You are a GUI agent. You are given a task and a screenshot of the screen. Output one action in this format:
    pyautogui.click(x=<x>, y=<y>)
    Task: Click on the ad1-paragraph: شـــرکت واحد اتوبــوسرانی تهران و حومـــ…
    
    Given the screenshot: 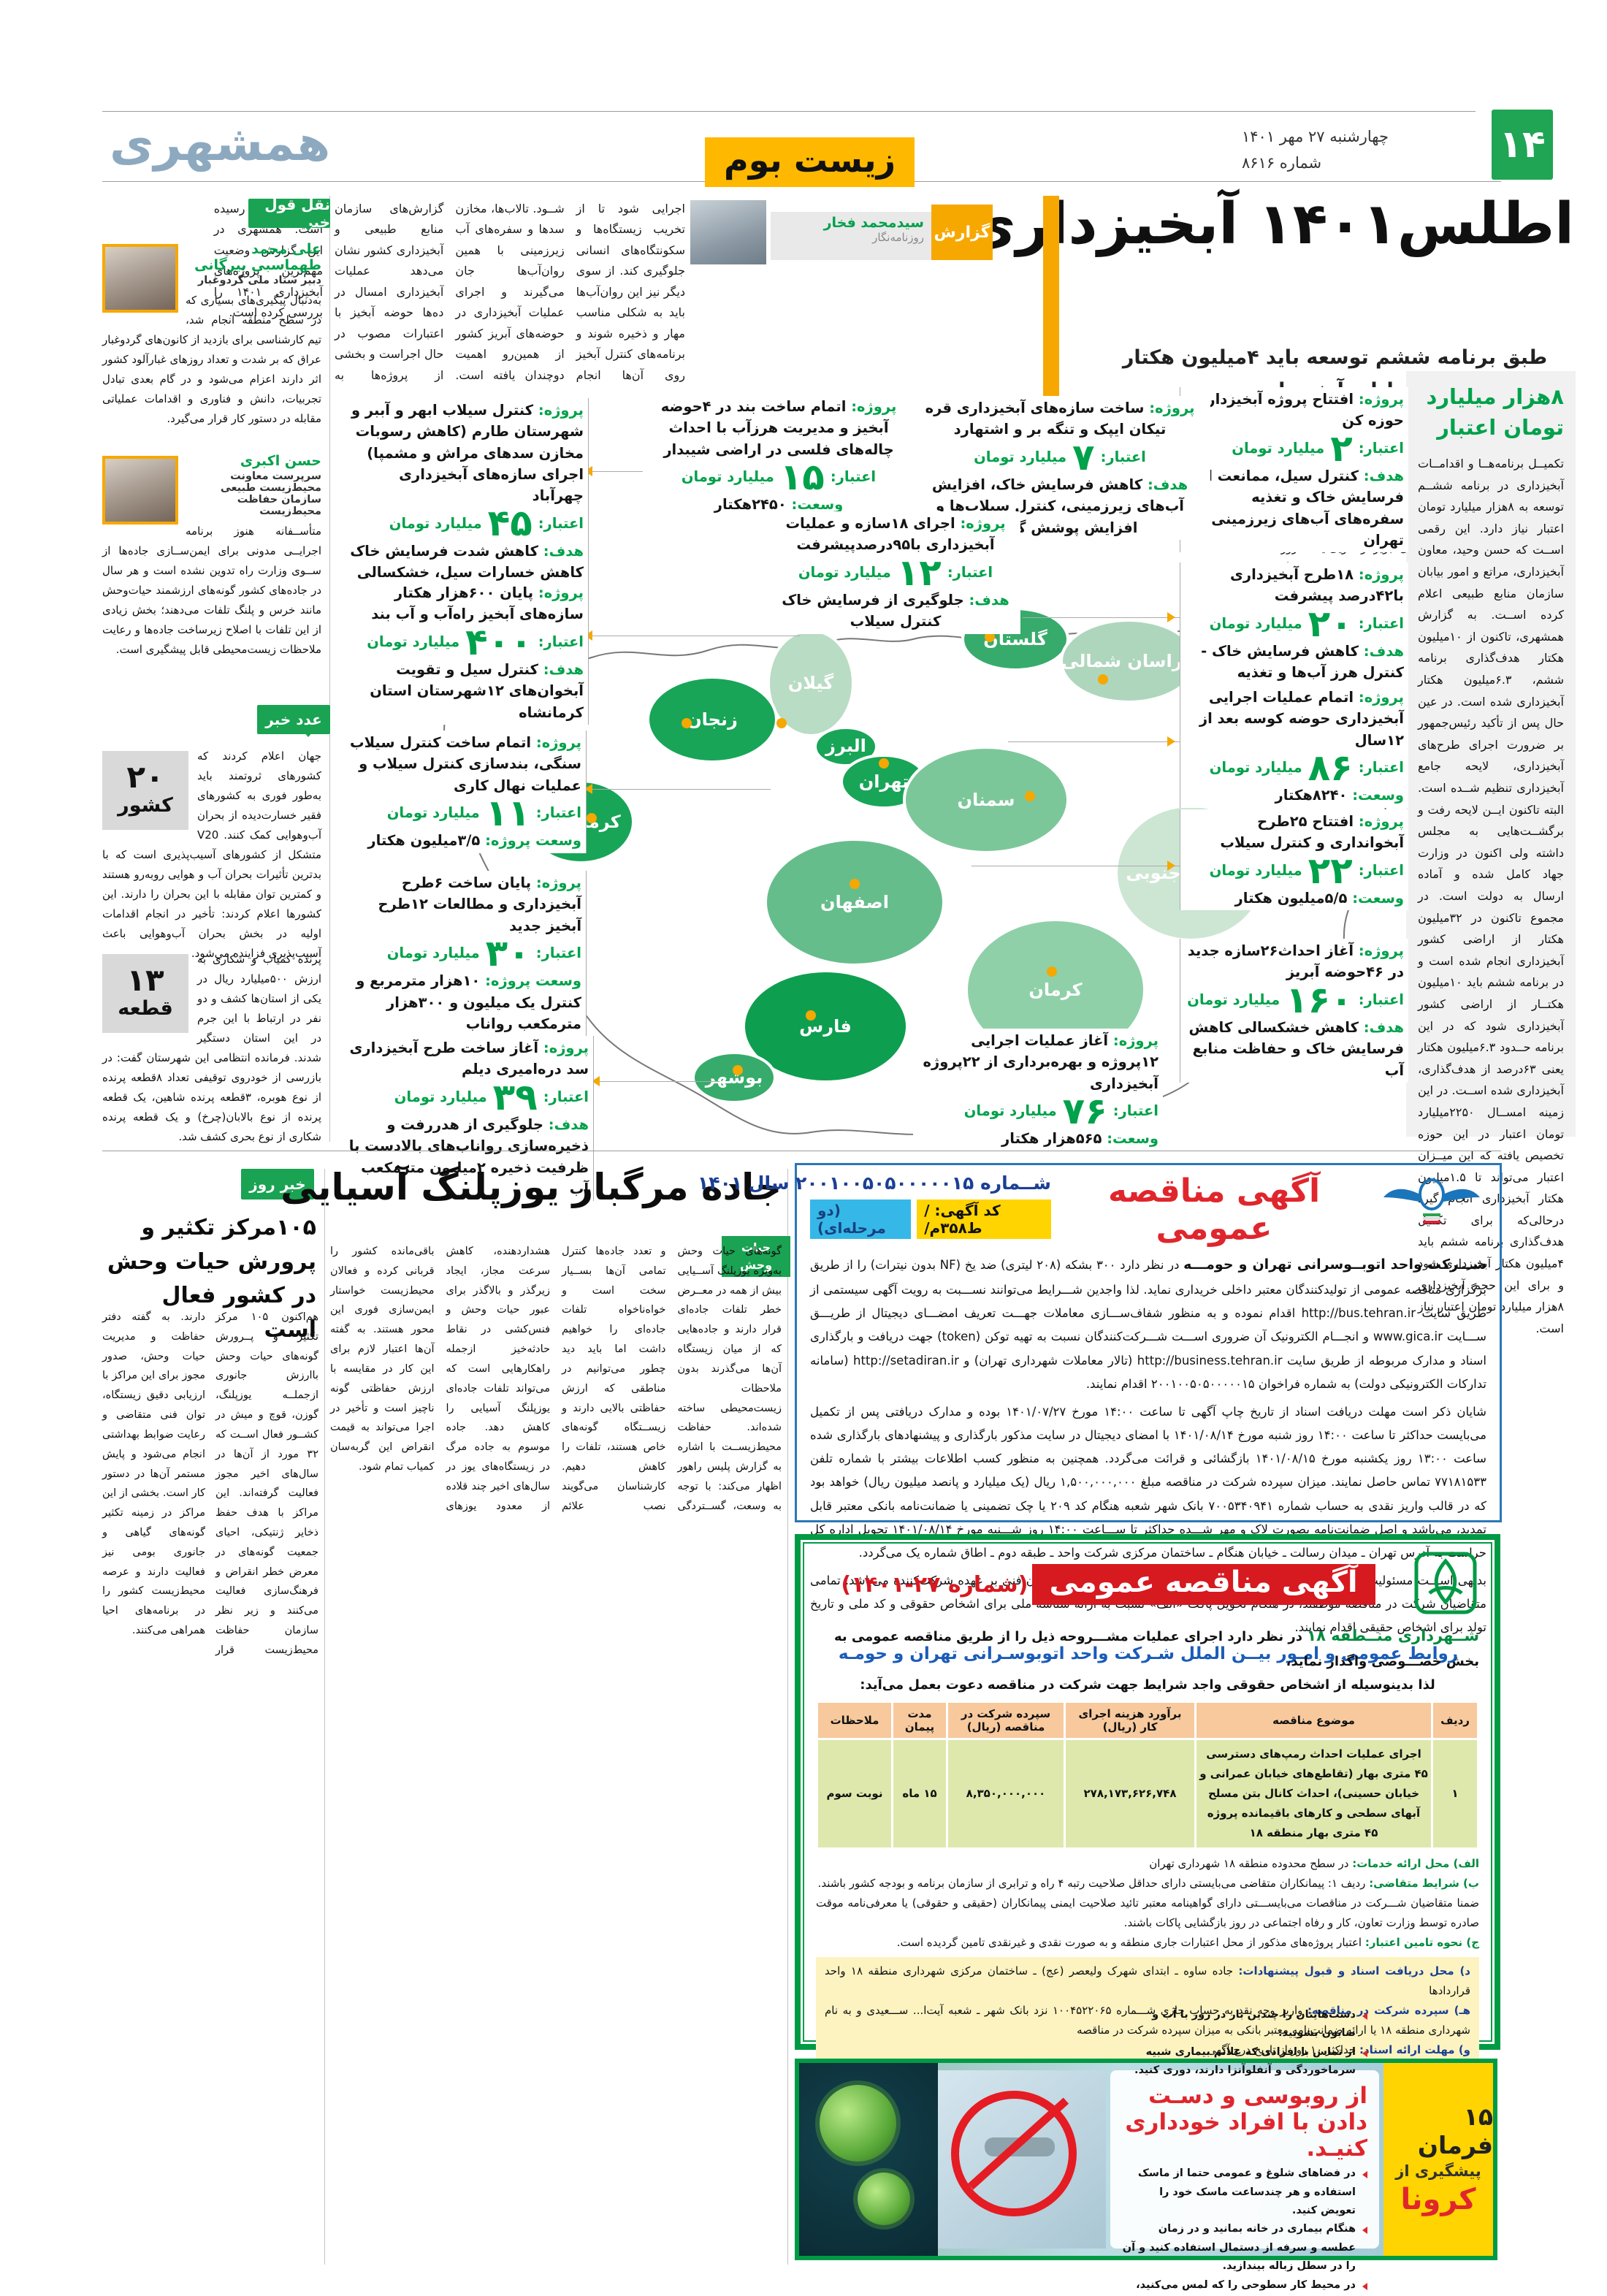 What is the action you would take?
    pyautogui.click(x=1148, y=1323)
    